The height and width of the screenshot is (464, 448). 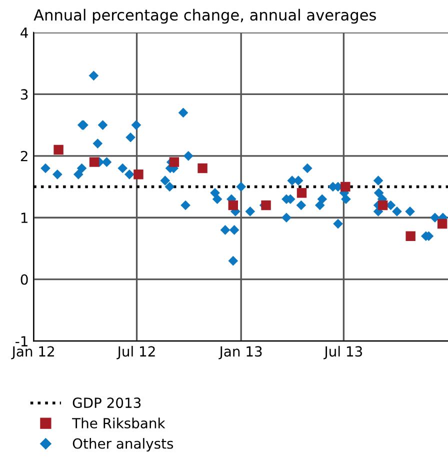 I want to click on x-tick-label: Jul 13, so click(x=343, y=353).